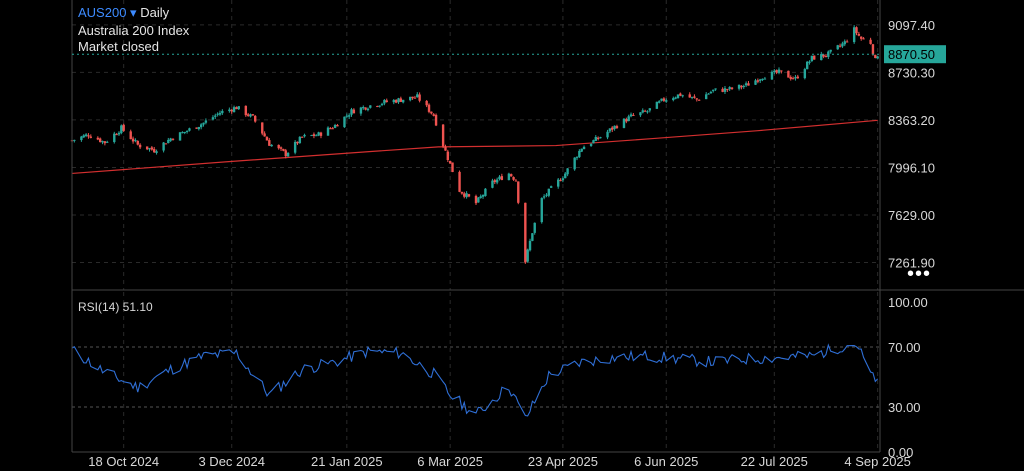  What do you see at coordinates (918, 274) in the screenshot?
I see `more-options-icon: •••` at bounding box center [918, 274].